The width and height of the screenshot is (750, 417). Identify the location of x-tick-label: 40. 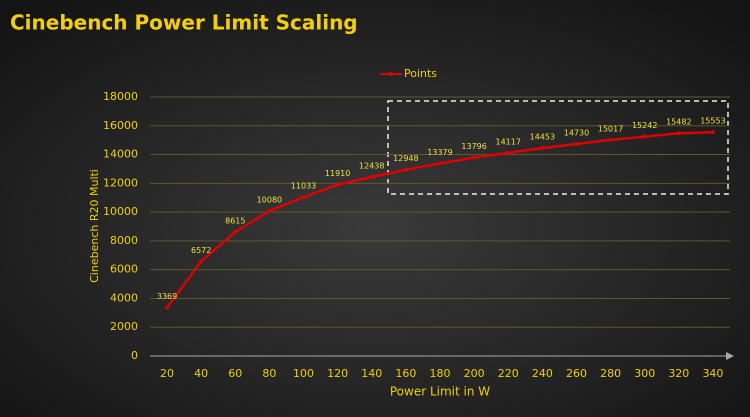
(201, 373).